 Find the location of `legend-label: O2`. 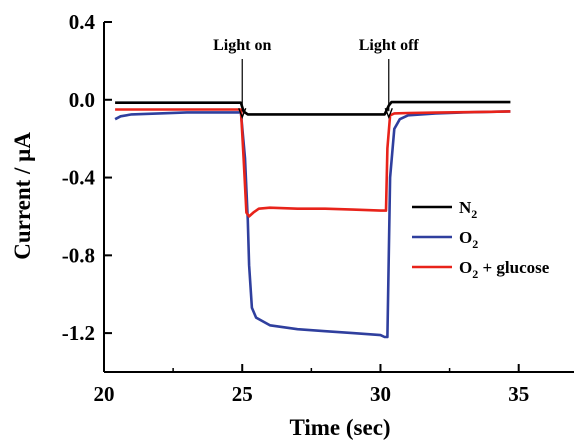

legend-label: O2 is located at coordinates (468, 239).